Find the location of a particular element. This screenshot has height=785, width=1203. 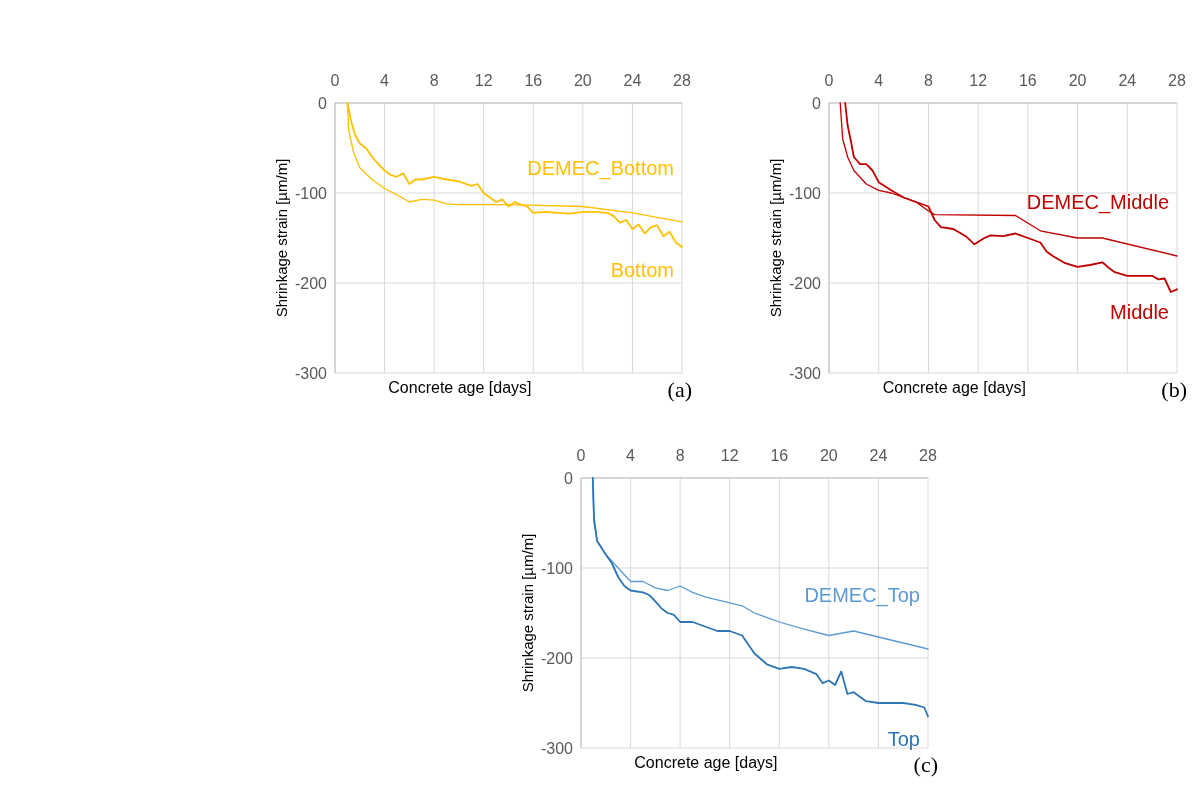

series-label: Top is located at coordinates (903, 739).